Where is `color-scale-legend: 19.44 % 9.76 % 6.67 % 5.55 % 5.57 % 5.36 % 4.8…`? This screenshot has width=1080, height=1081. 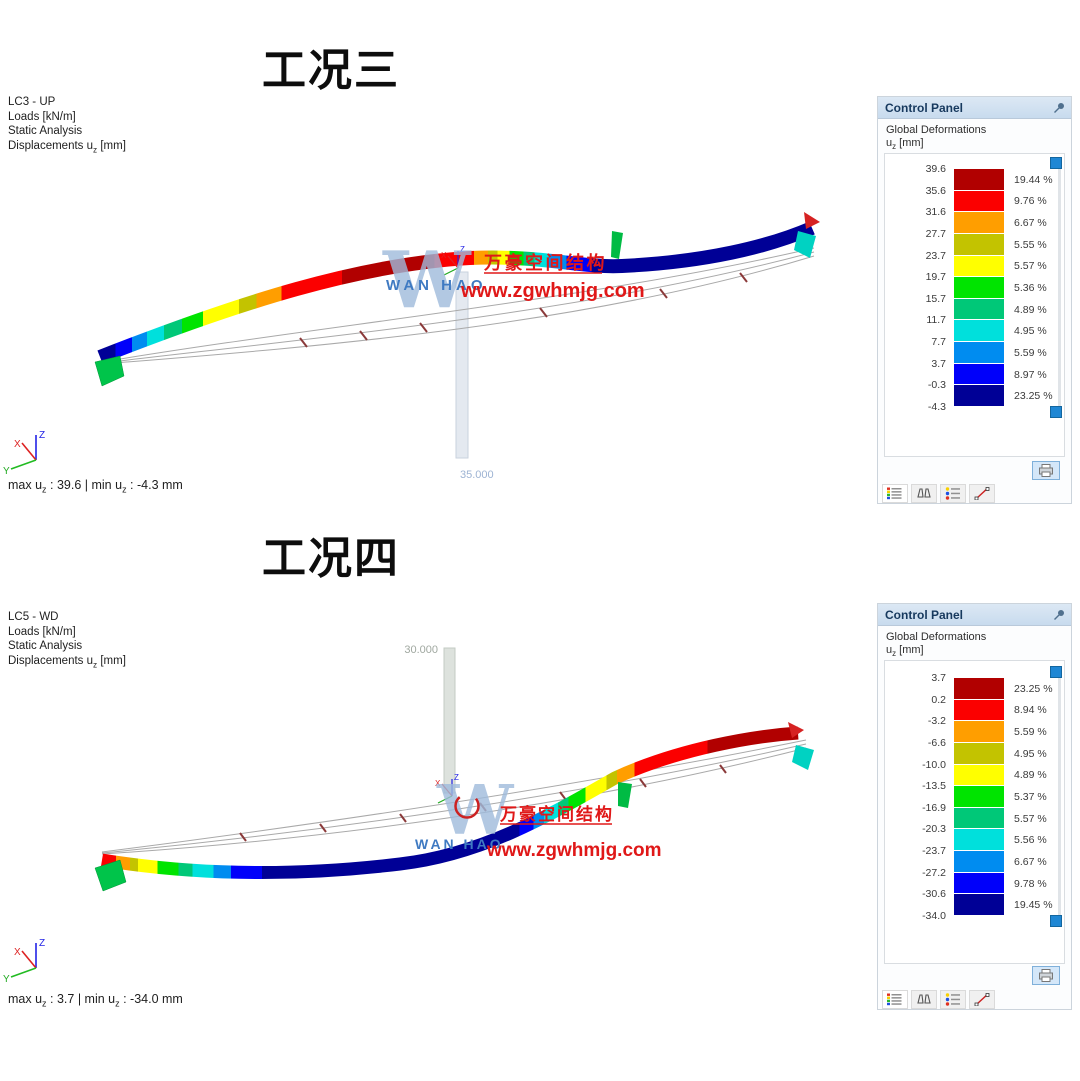
color-scale-legend: 19.44 % 9.76 % 6.67 % 5.55 % 5.57 % 5.36 % 4.8… is located at coordinates (974, 300).